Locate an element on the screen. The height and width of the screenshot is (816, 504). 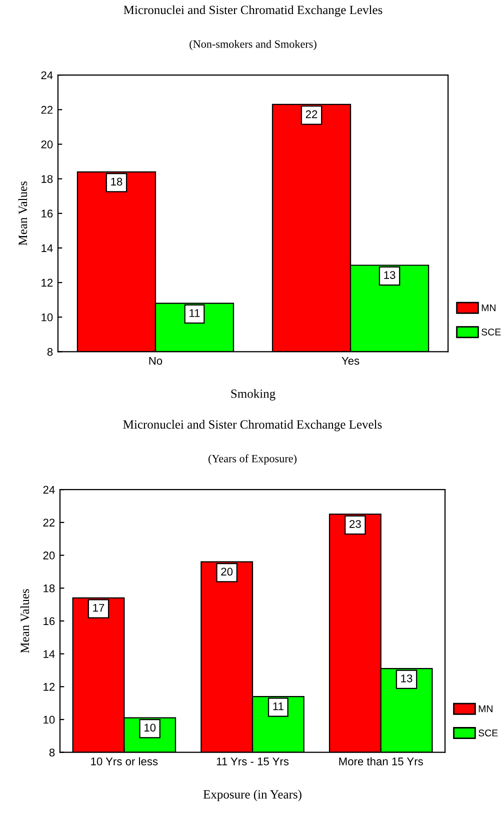
data-label: 23 is located at coordinates (355, 524).